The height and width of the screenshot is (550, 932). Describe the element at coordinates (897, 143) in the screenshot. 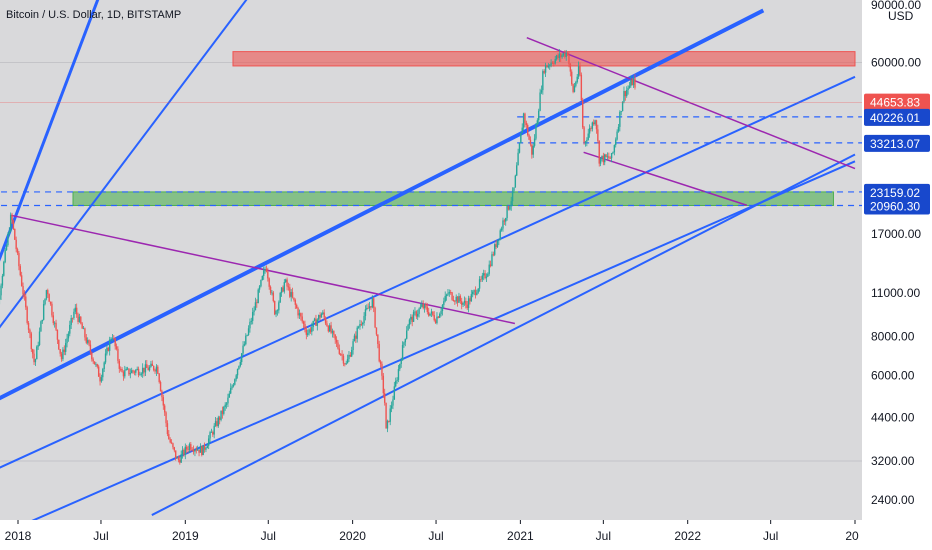

I see `level-price-tag: 33213.07` at that location.